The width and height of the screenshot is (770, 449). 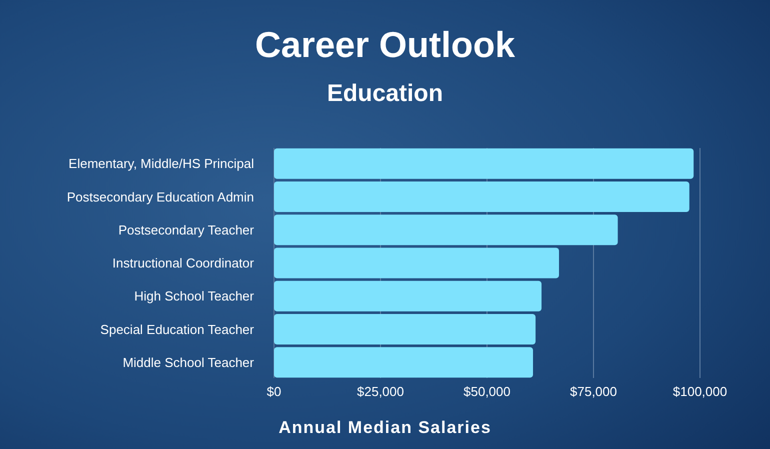 What do you see at coordinates (274, 391) in the screenshot?
I see `x-tick-label: $0` at bounding box center [274, 391].